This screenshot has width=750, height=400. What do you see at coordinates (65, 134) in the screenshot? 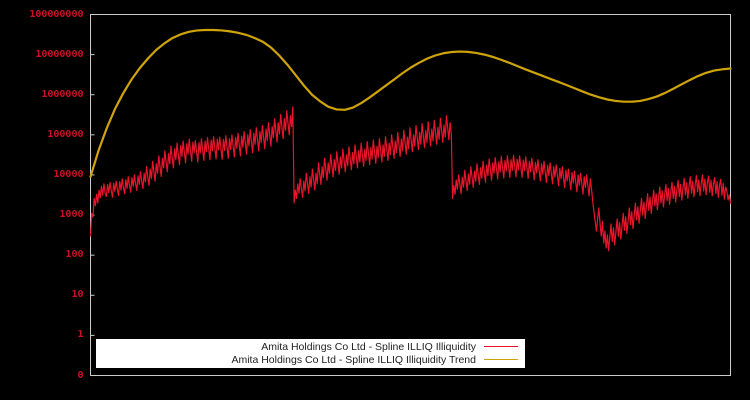
I see `y-axis-tick-label: 100000` at bounding box center [65, 134].